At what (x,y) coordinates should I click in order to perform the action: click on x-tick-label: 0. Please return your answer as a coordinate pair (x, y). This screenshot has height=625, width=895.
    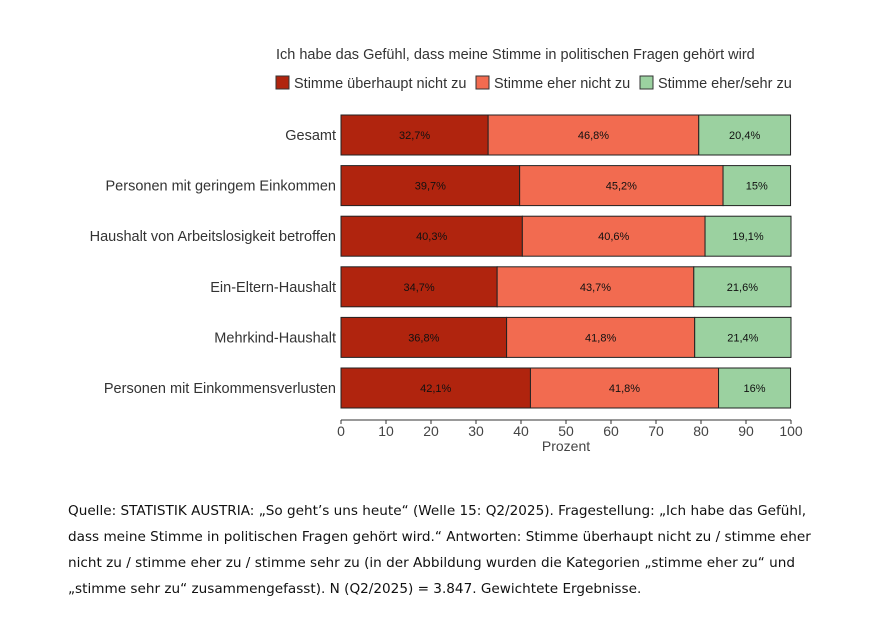
    Looking at the image, I should click on (341, 431).